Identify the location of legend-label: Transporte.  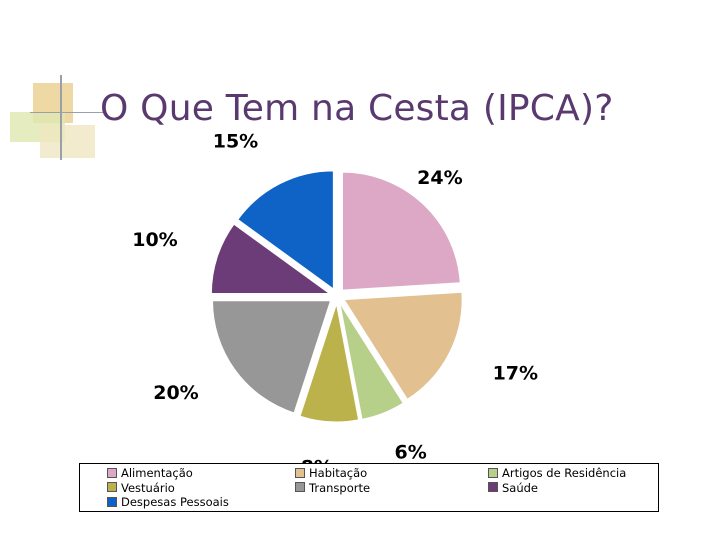
(340, 487).